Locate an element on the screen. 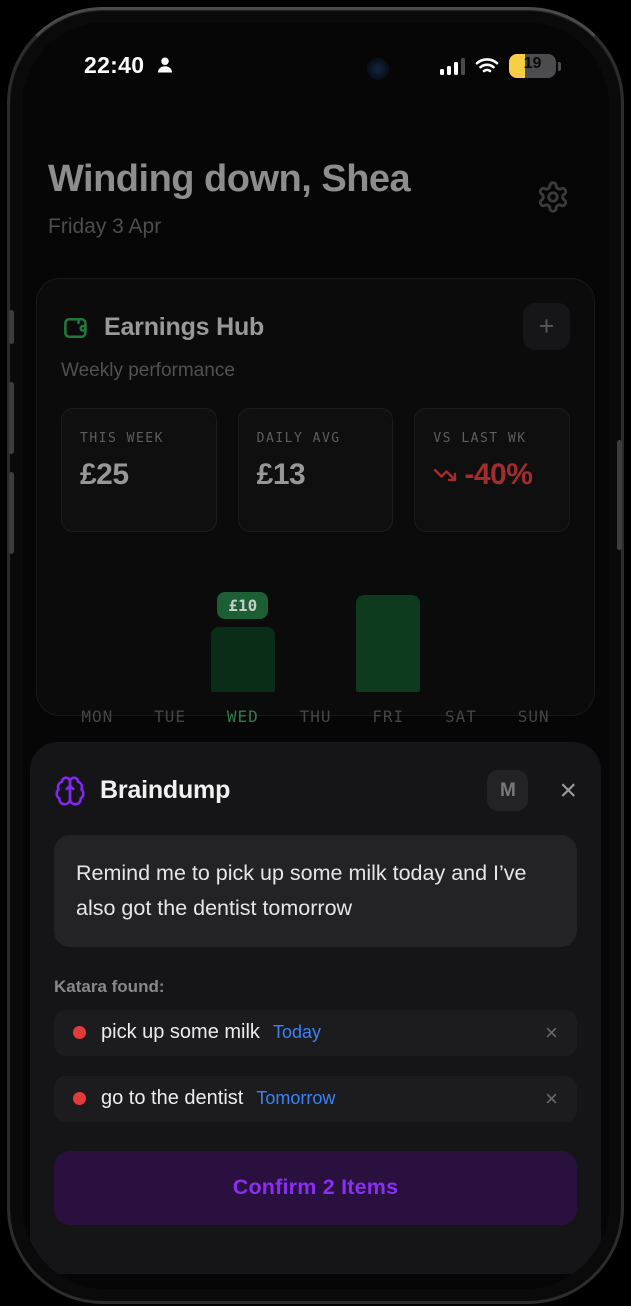 The image size is (631, 1306). chart-column-fri: FRI is located at coordinates (388, 660).